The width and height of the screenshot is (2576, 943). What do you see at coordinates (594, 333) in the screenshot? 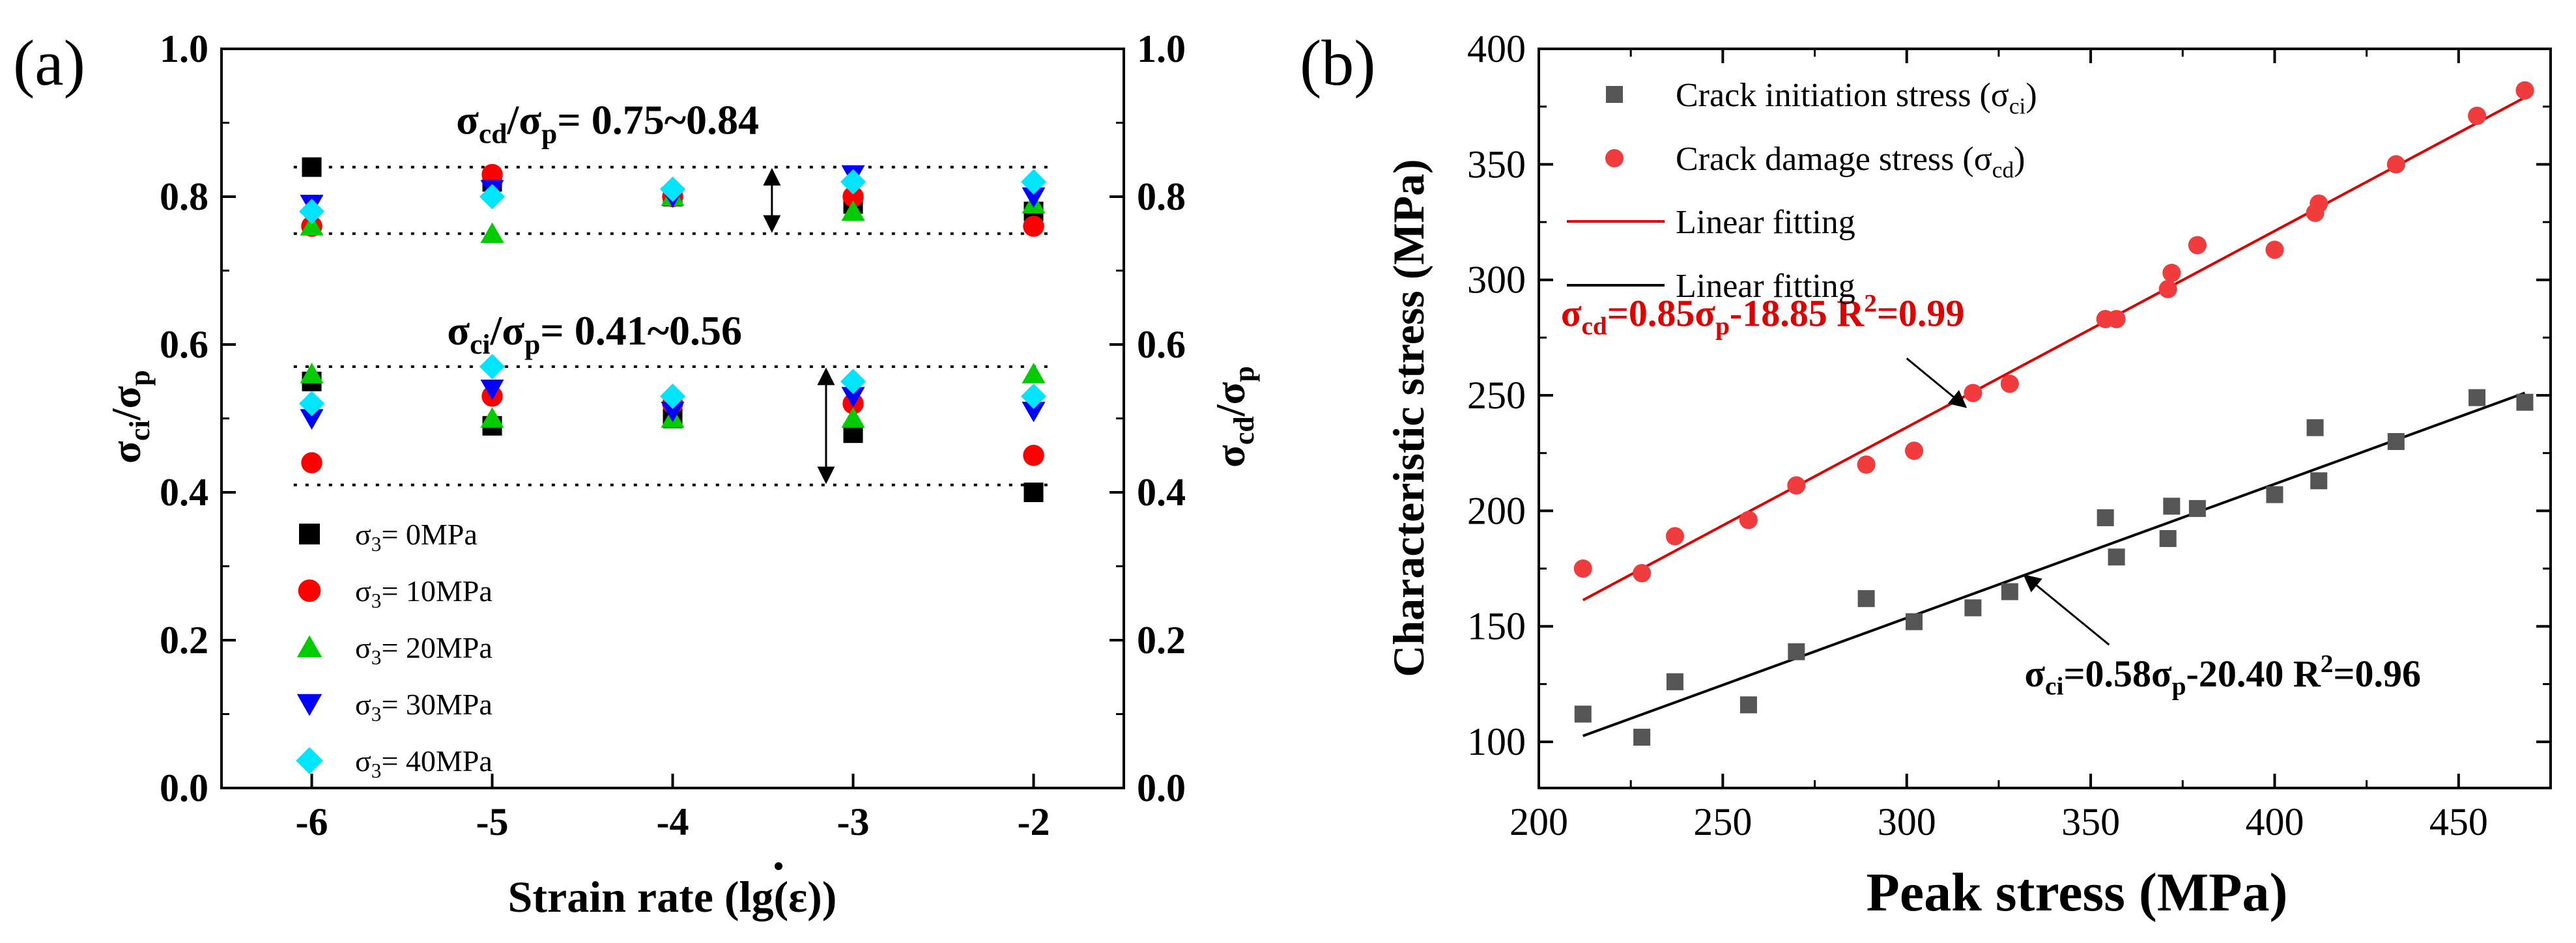
I see `ci-range-annotation: σci/σp= 0.41~0.56` at bounding box center [594, 333].